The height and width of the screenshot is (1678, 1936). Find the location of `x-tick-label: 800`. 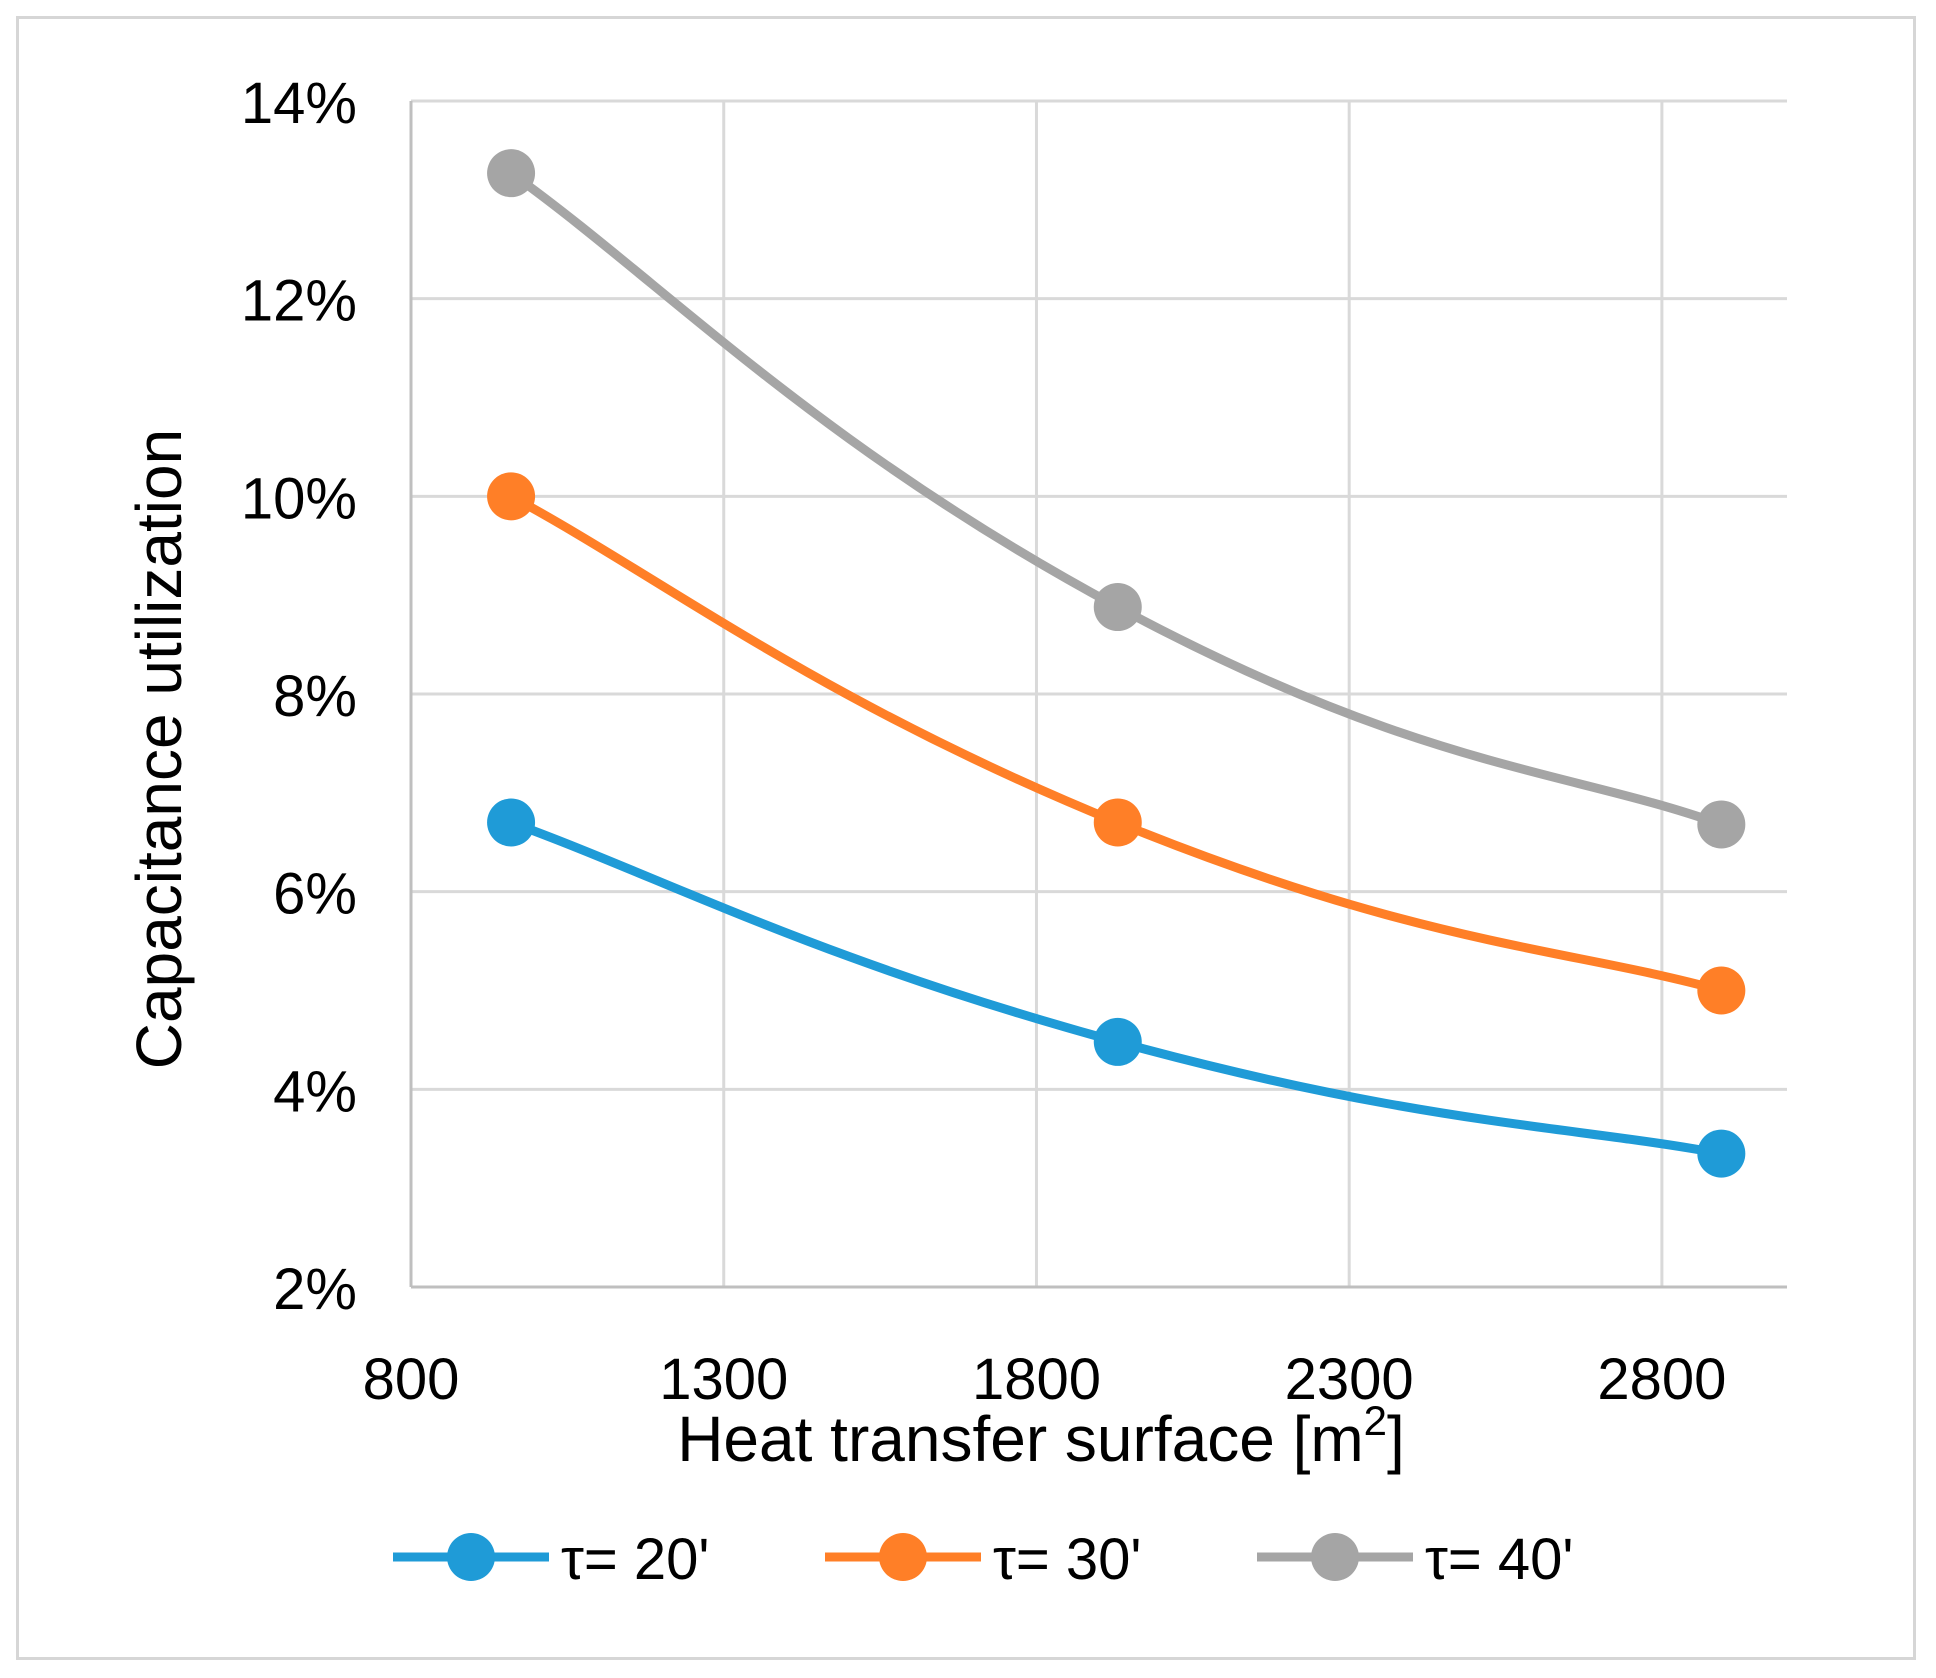

x-tick-label: 800 is located at coordinates (411, 1379).